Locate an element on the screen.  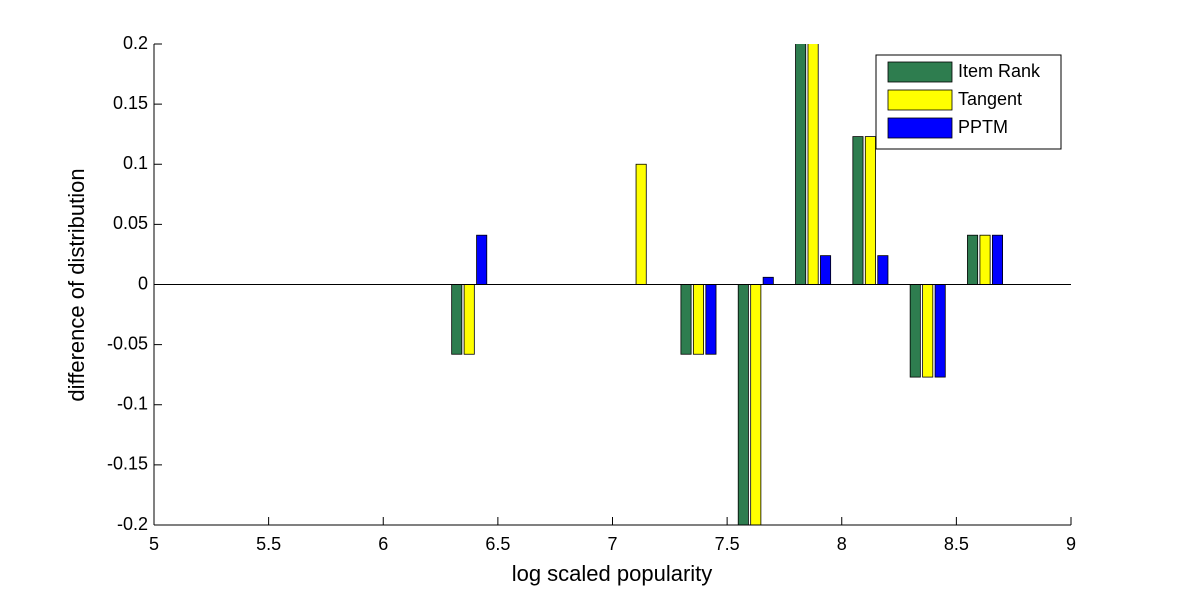
legend-label: PPTM is located at coordinates (983, 127).